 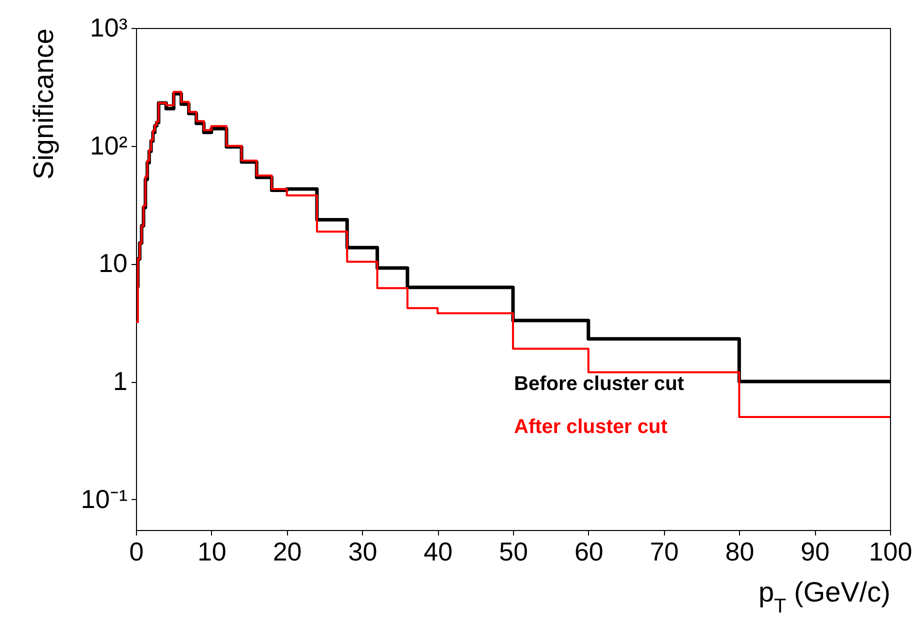 I want to click on x-tick-label: 90, so click(x=815, y=551).